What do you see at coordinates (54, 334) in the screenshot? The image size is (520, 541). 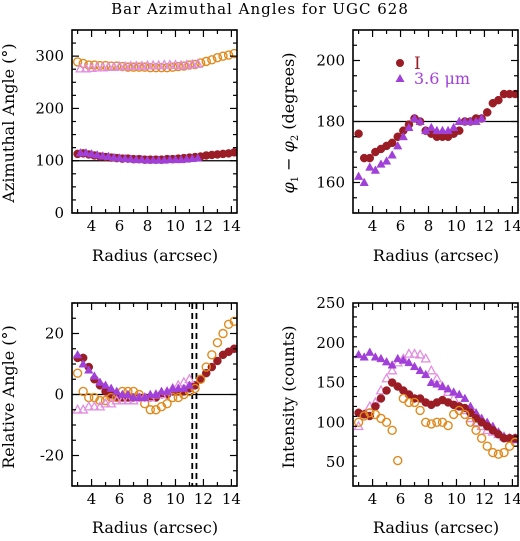 I see `p3-ytick-label: 20` at bounding box center [54, 334].